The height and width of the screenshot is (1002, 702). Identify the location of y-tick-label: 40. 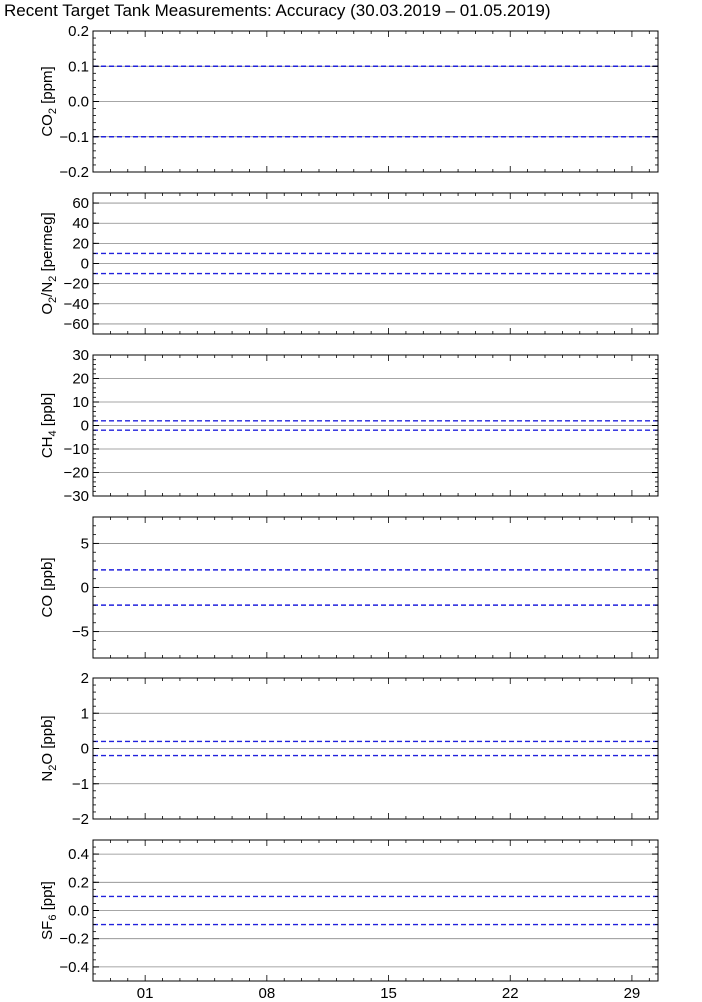
(80, 223).